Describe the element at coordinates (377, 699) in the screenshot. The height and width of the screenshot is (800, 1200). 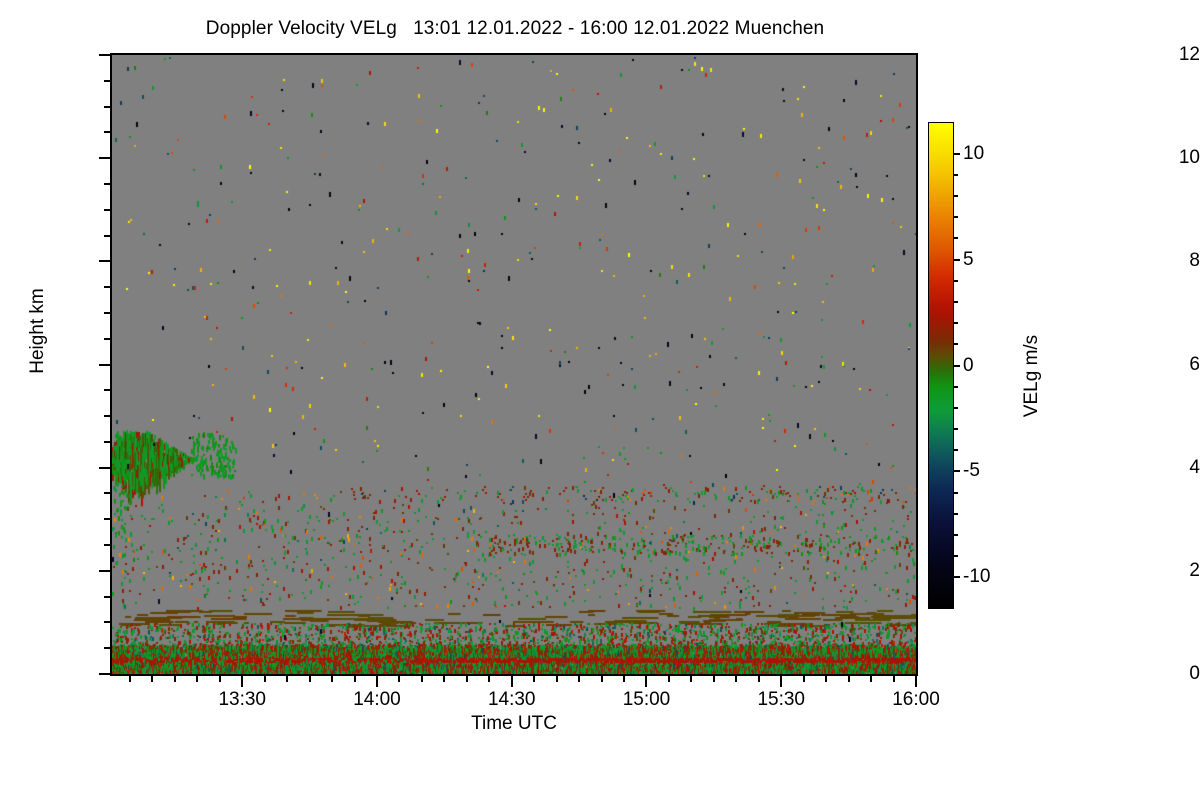
I see `x-tick-label: 14:00` at that location.